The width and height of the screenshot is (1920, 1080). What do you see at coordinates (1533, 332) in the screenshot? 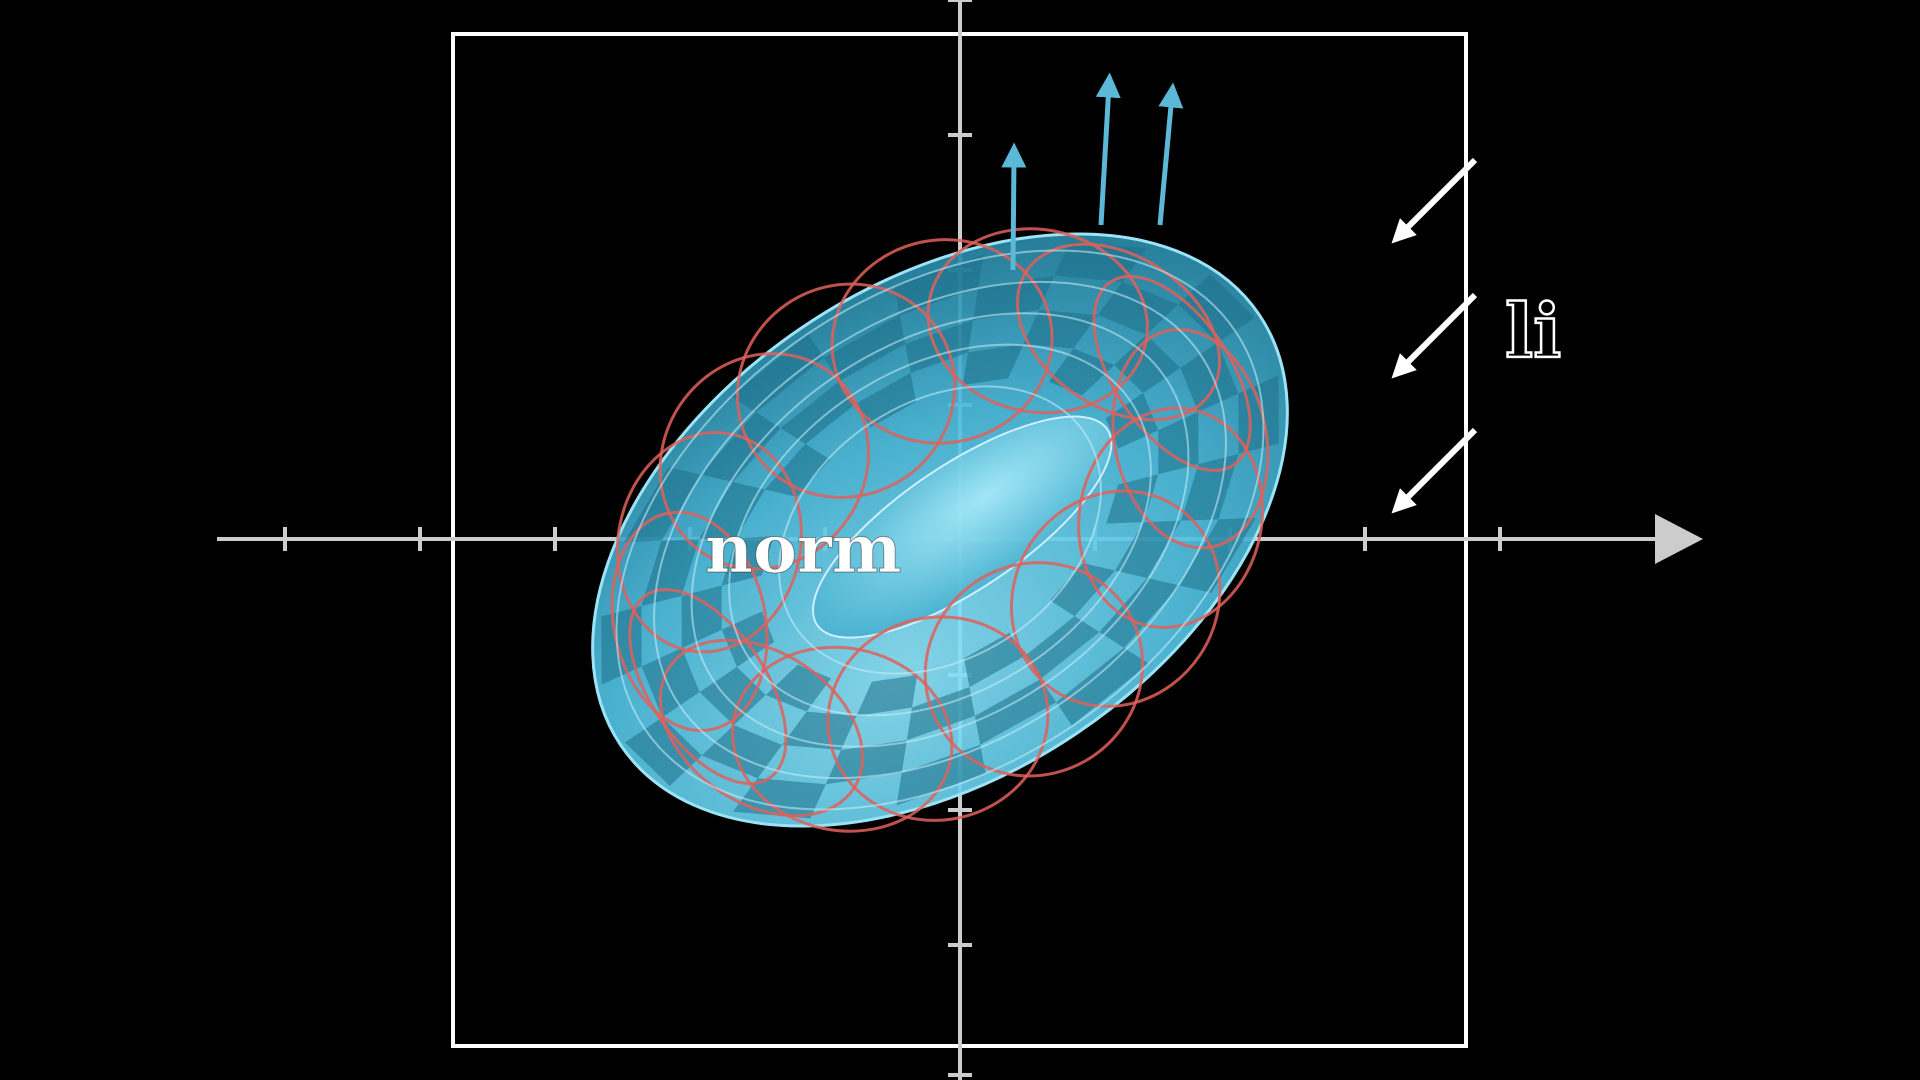
I see `light-label: li` at bounding box center [1533, 332].